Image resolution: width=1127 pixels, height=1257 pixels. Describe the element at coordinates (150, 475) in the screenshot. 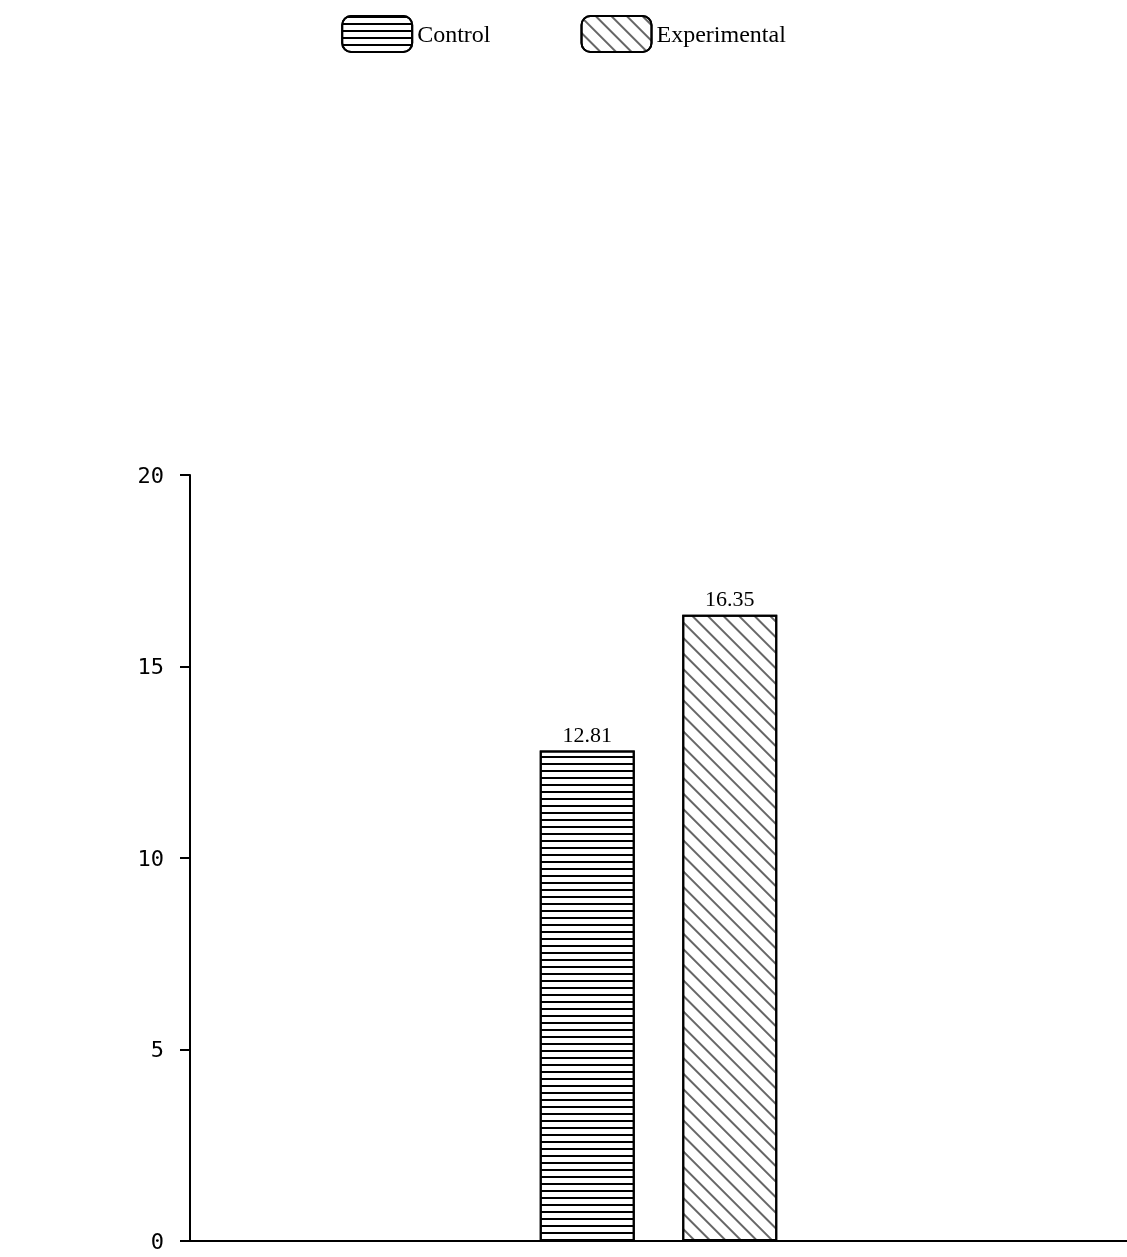

I see `y-tick-label: 20` at that location.